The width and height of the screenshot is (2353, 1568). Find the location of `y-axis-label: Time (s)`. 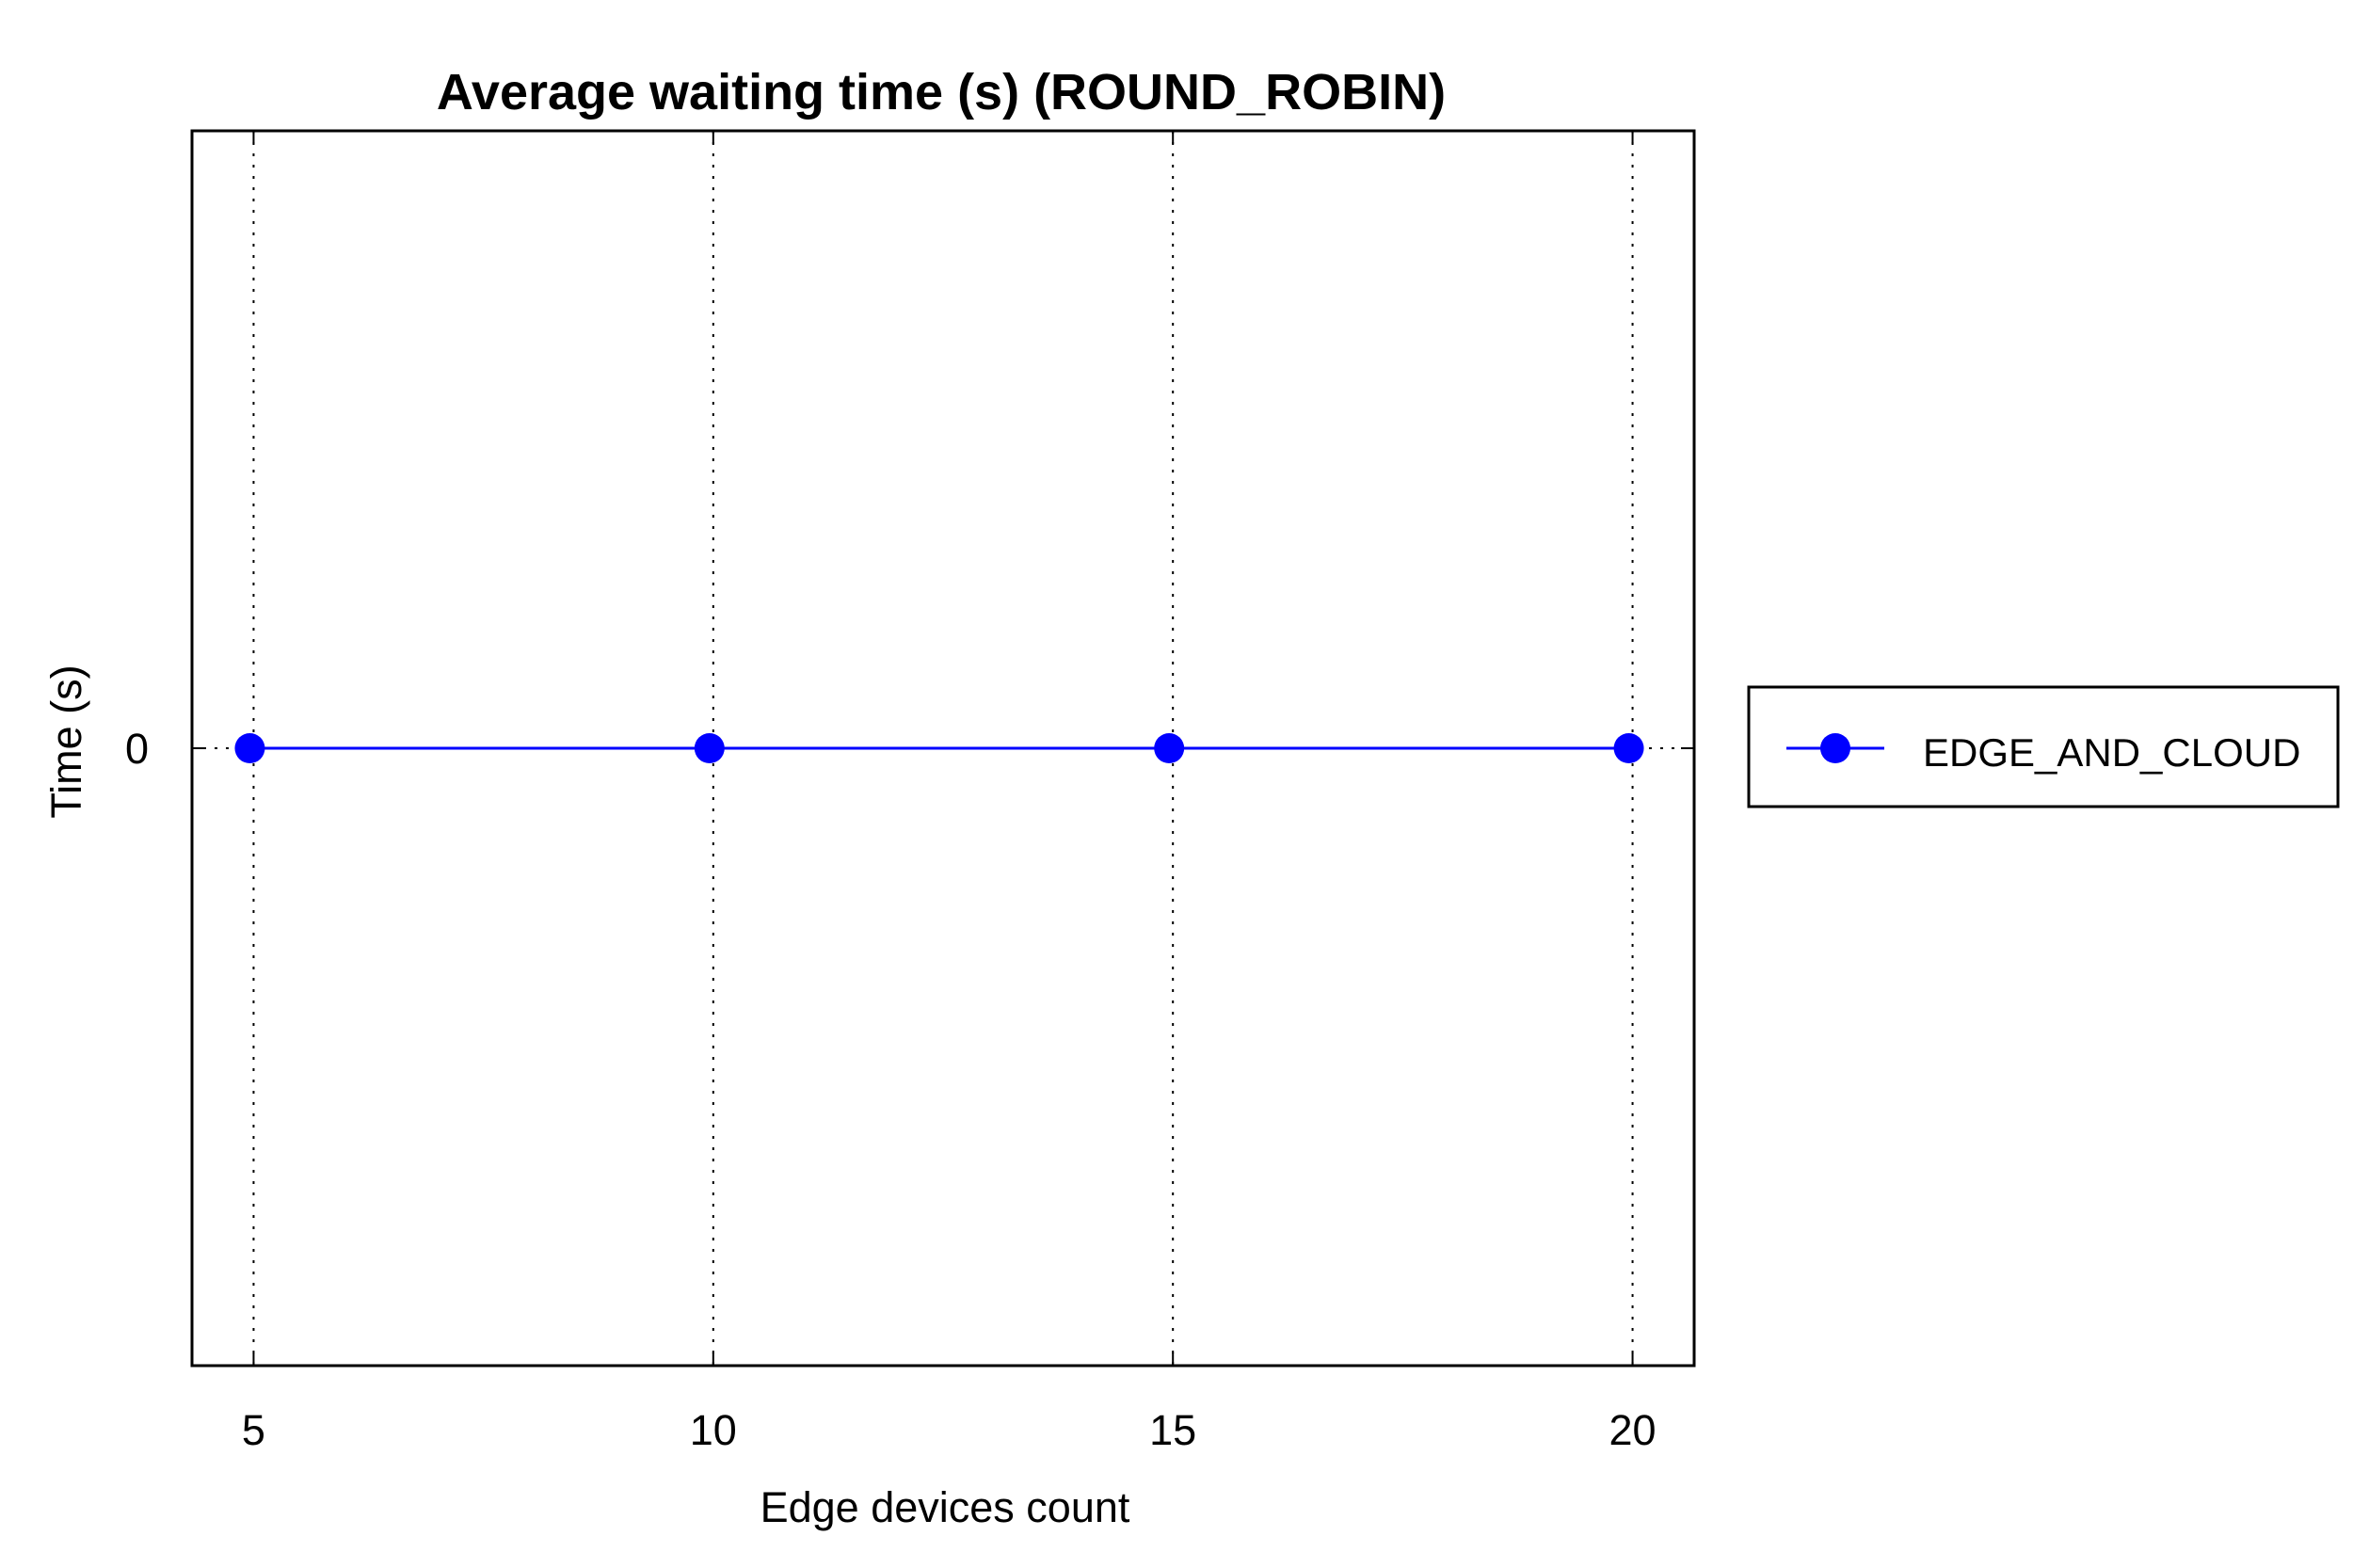

y-axis-label: Time (s) is located at coordinates (66, 741).